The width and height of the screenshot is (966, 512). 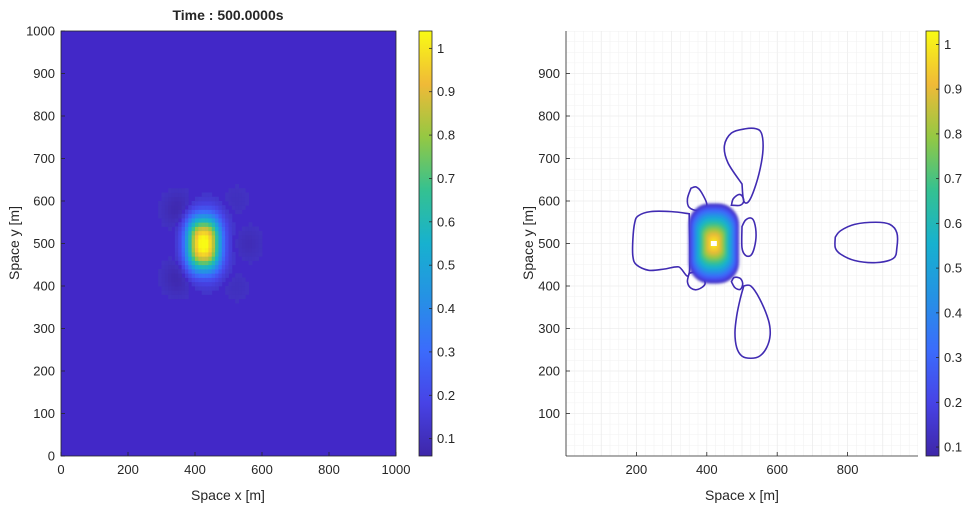 What do you see at coordinates (953, 357) in the screenshot?
I see `colorbar-tick-label: 0.3` at bounding box center [953, 357].